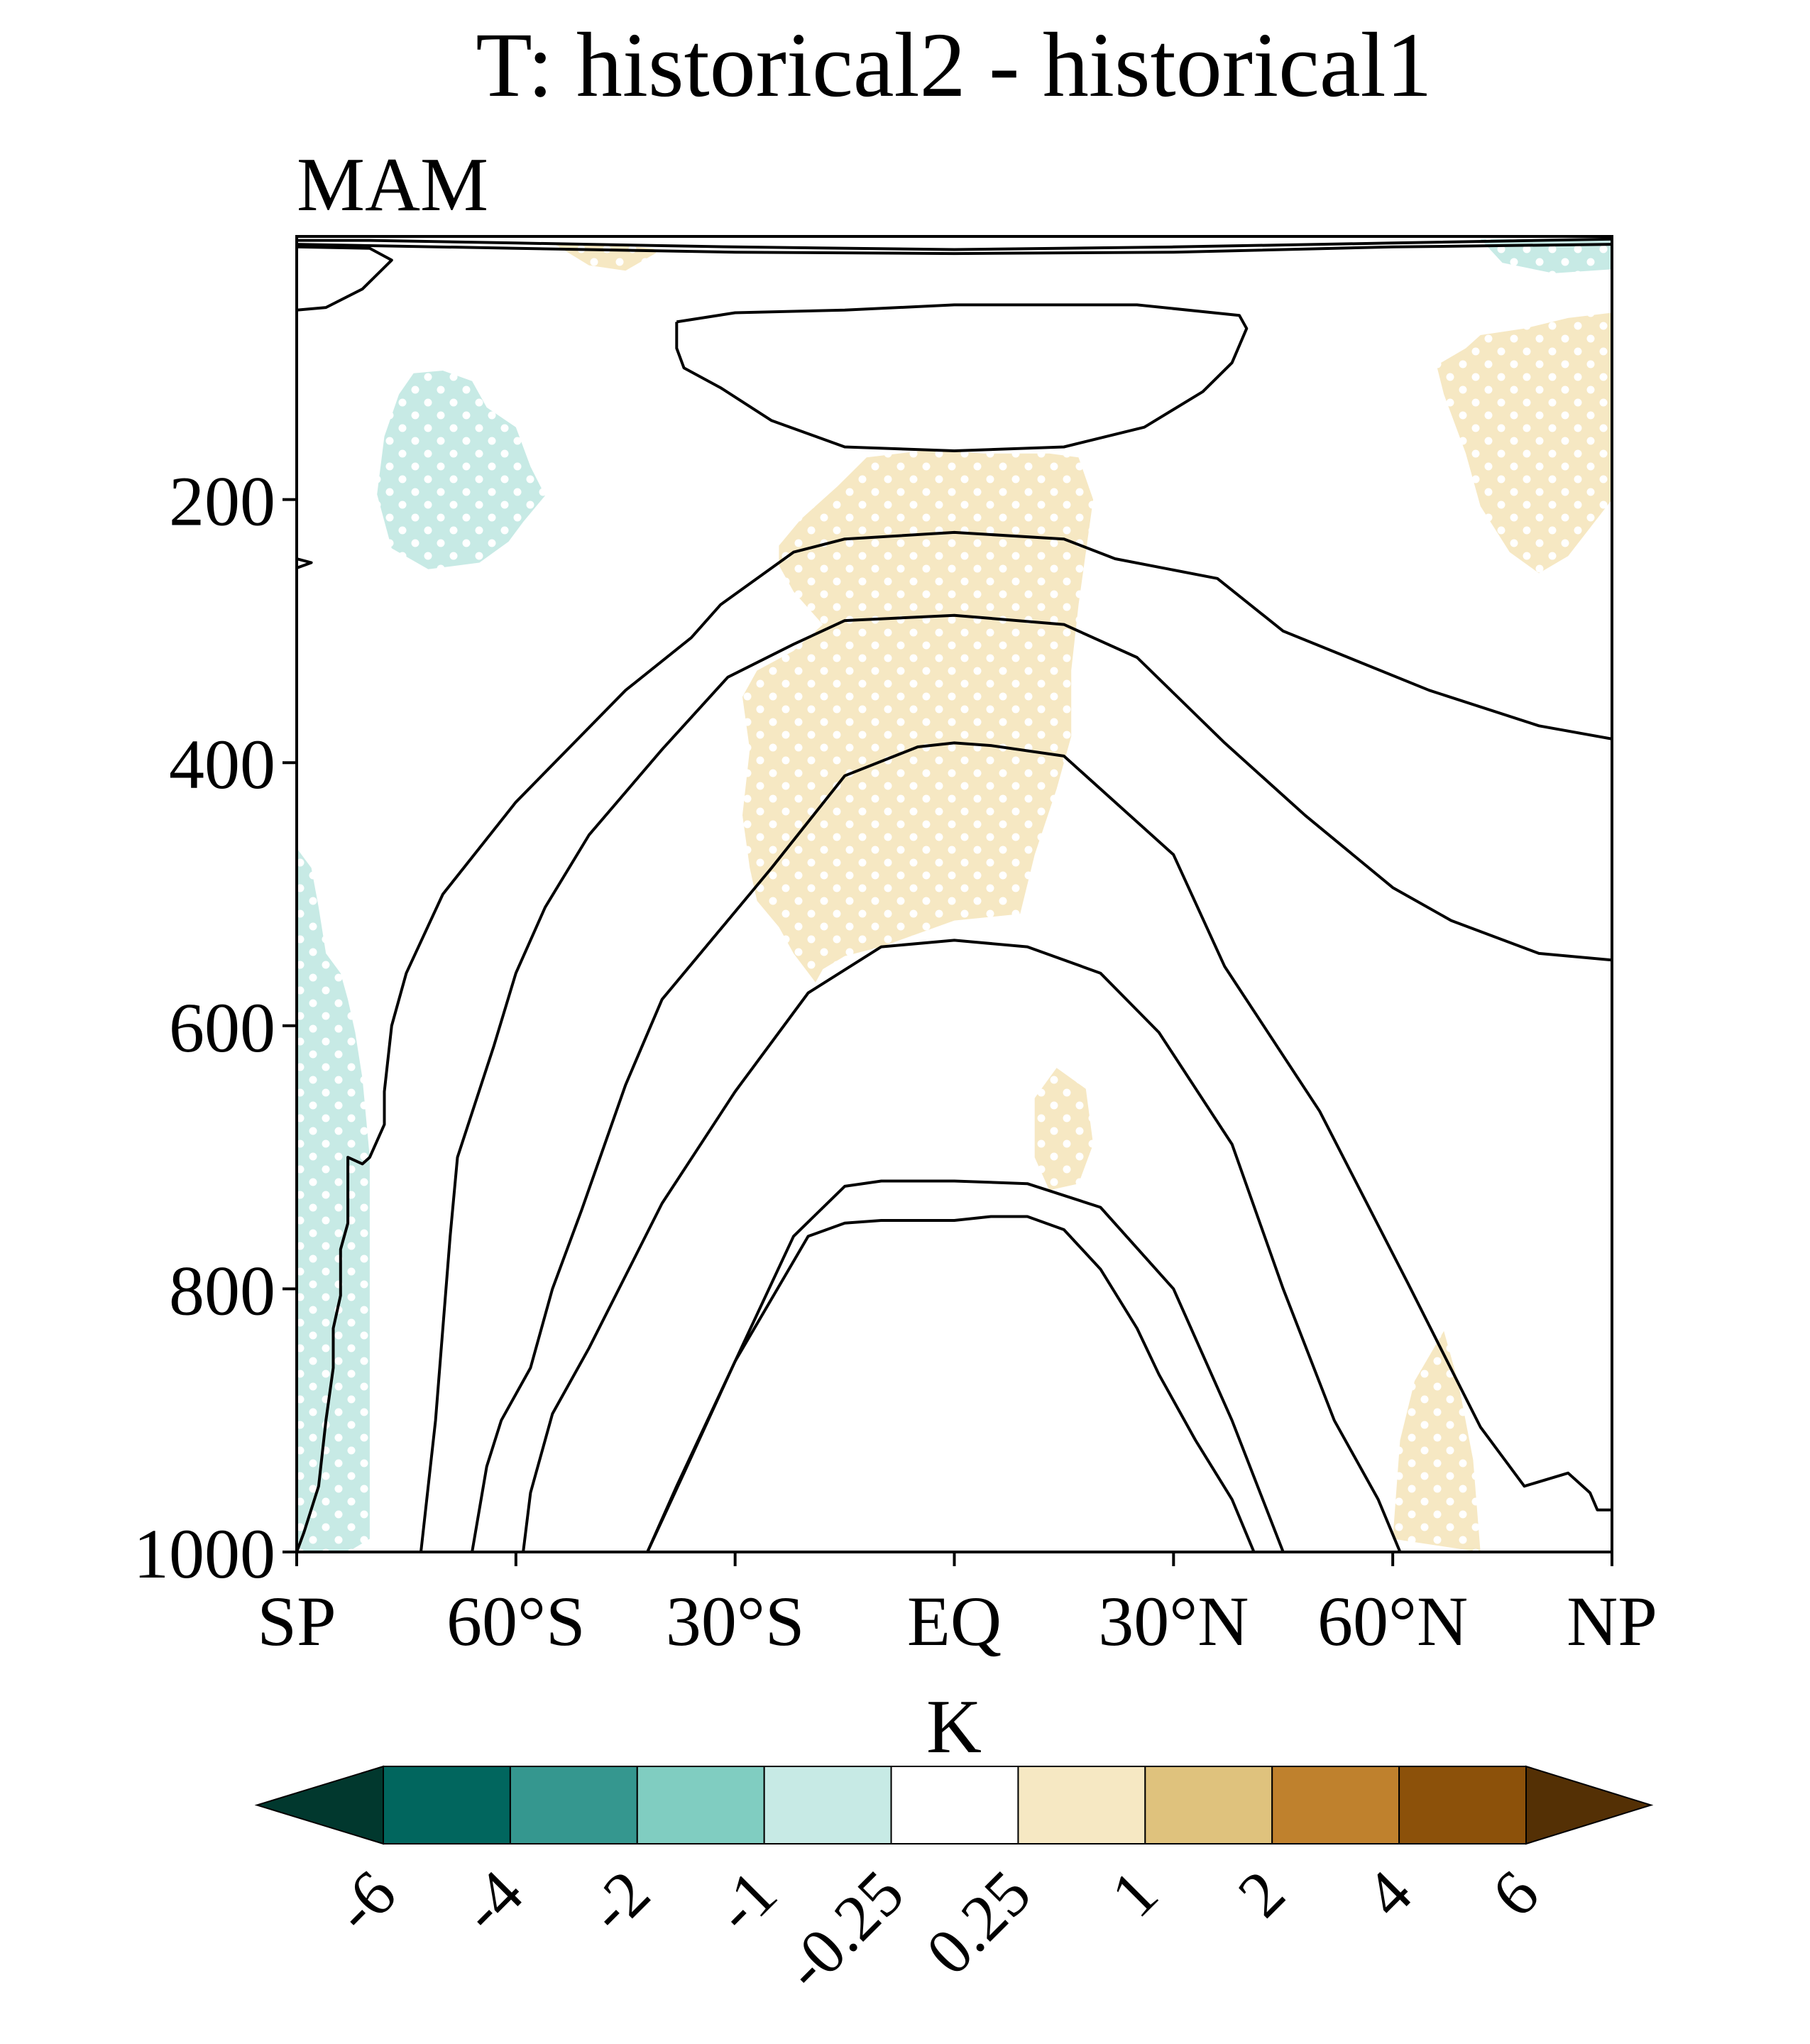 This screenshot has height=2044, width=1810. What do you see at coordinates (1393, 1621) in the screenshot?
I see `x-tick-label: 60°N` at bounding box center [1393, 1621].